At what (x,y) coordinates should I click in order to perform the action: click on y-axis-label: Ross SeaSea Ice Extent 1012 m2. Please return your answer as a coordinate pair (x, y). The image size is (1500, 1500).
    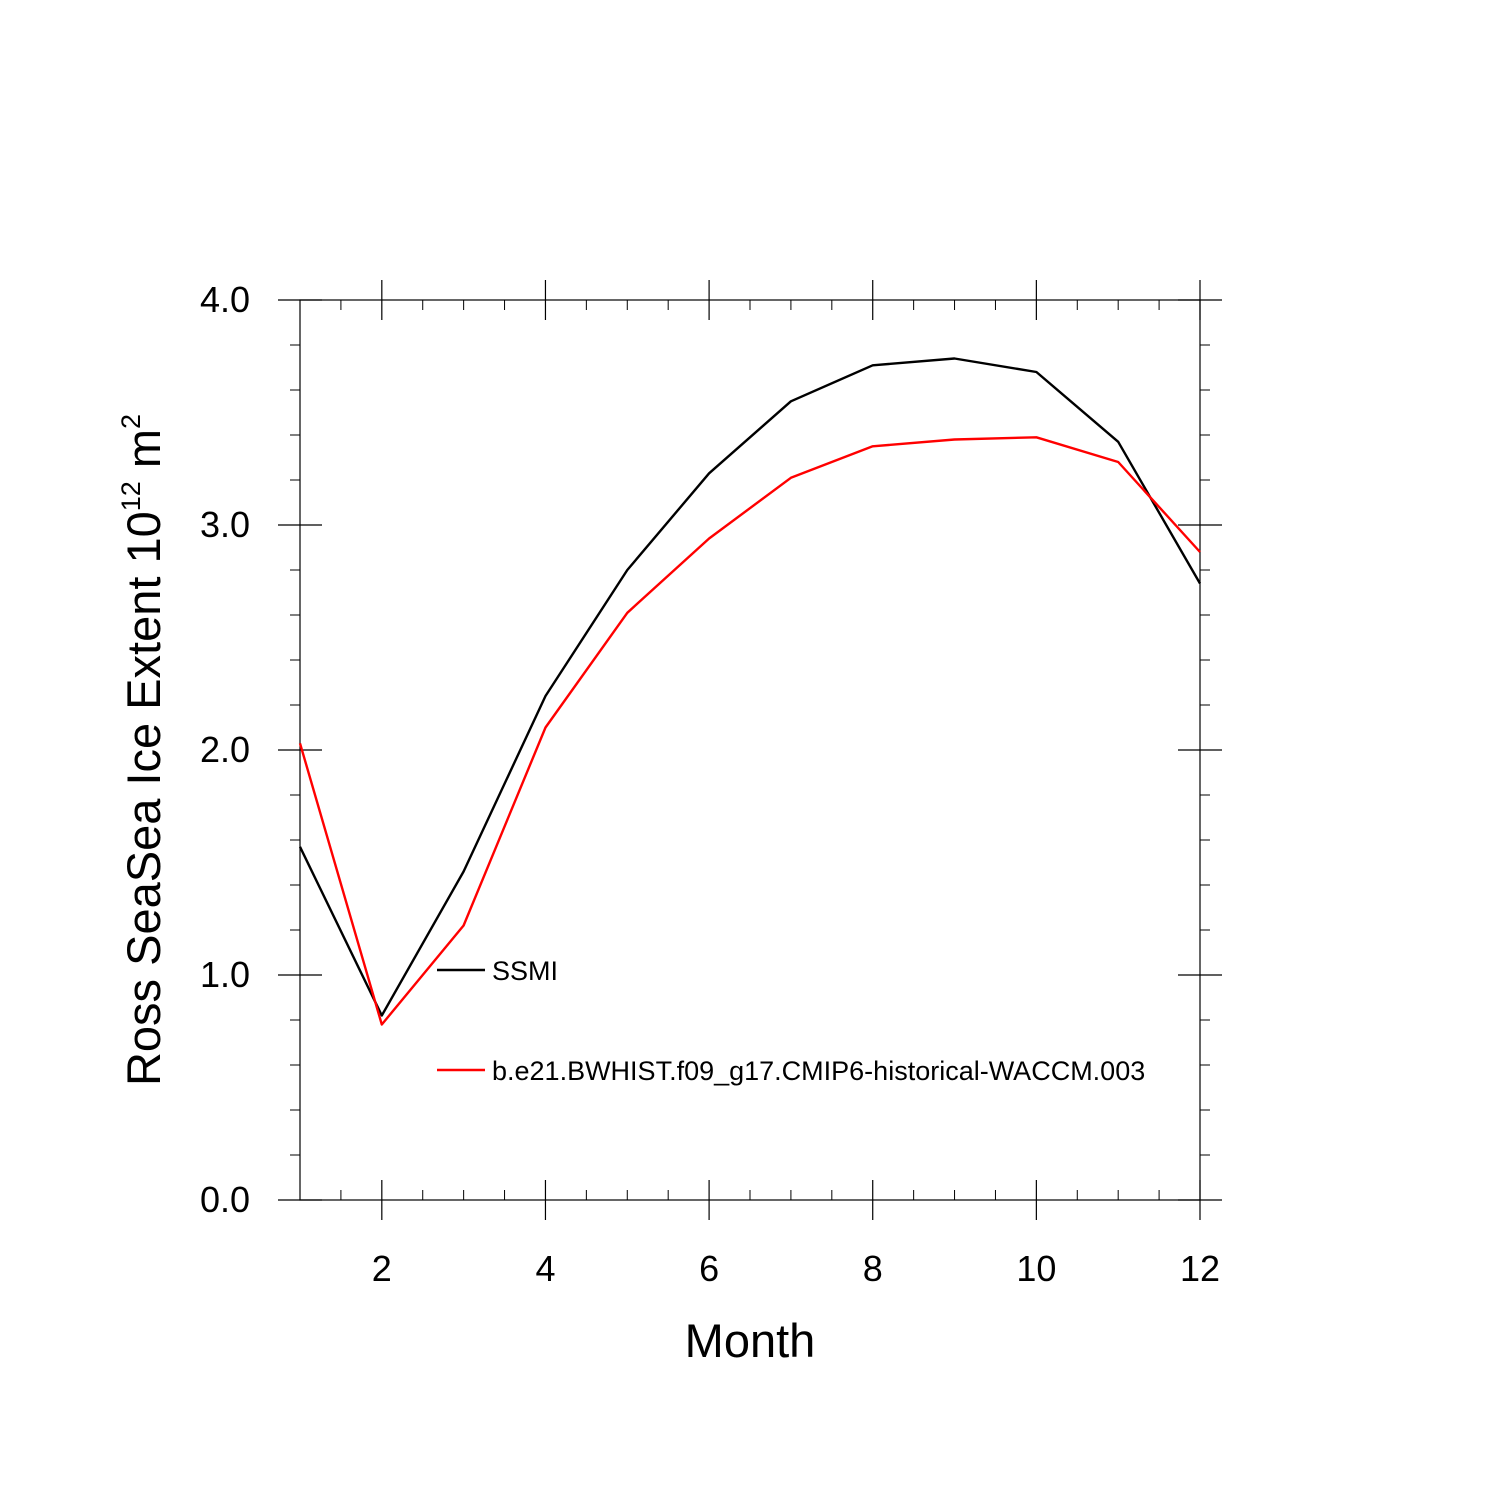
    Looking at the image, I should click on (143, 750).